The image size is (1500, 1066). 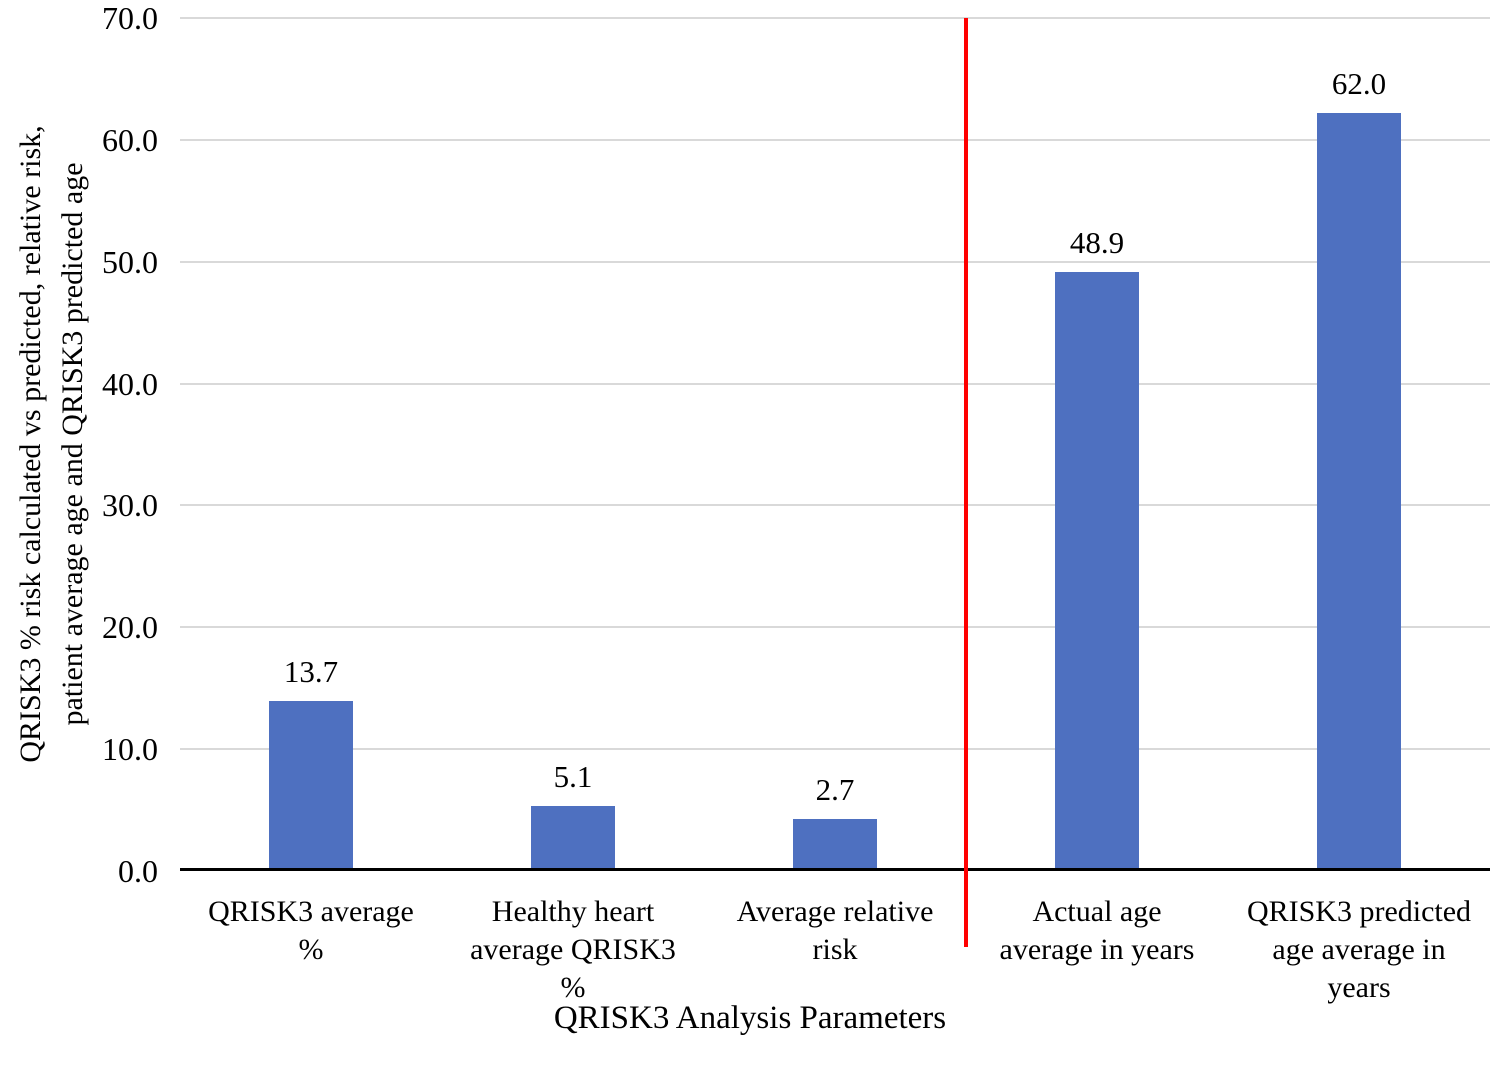 What do you see at coordinates (138, 871) in the screenshot?
I see `y-tick-label-0: 0.0` at bounding box center [138, 871].